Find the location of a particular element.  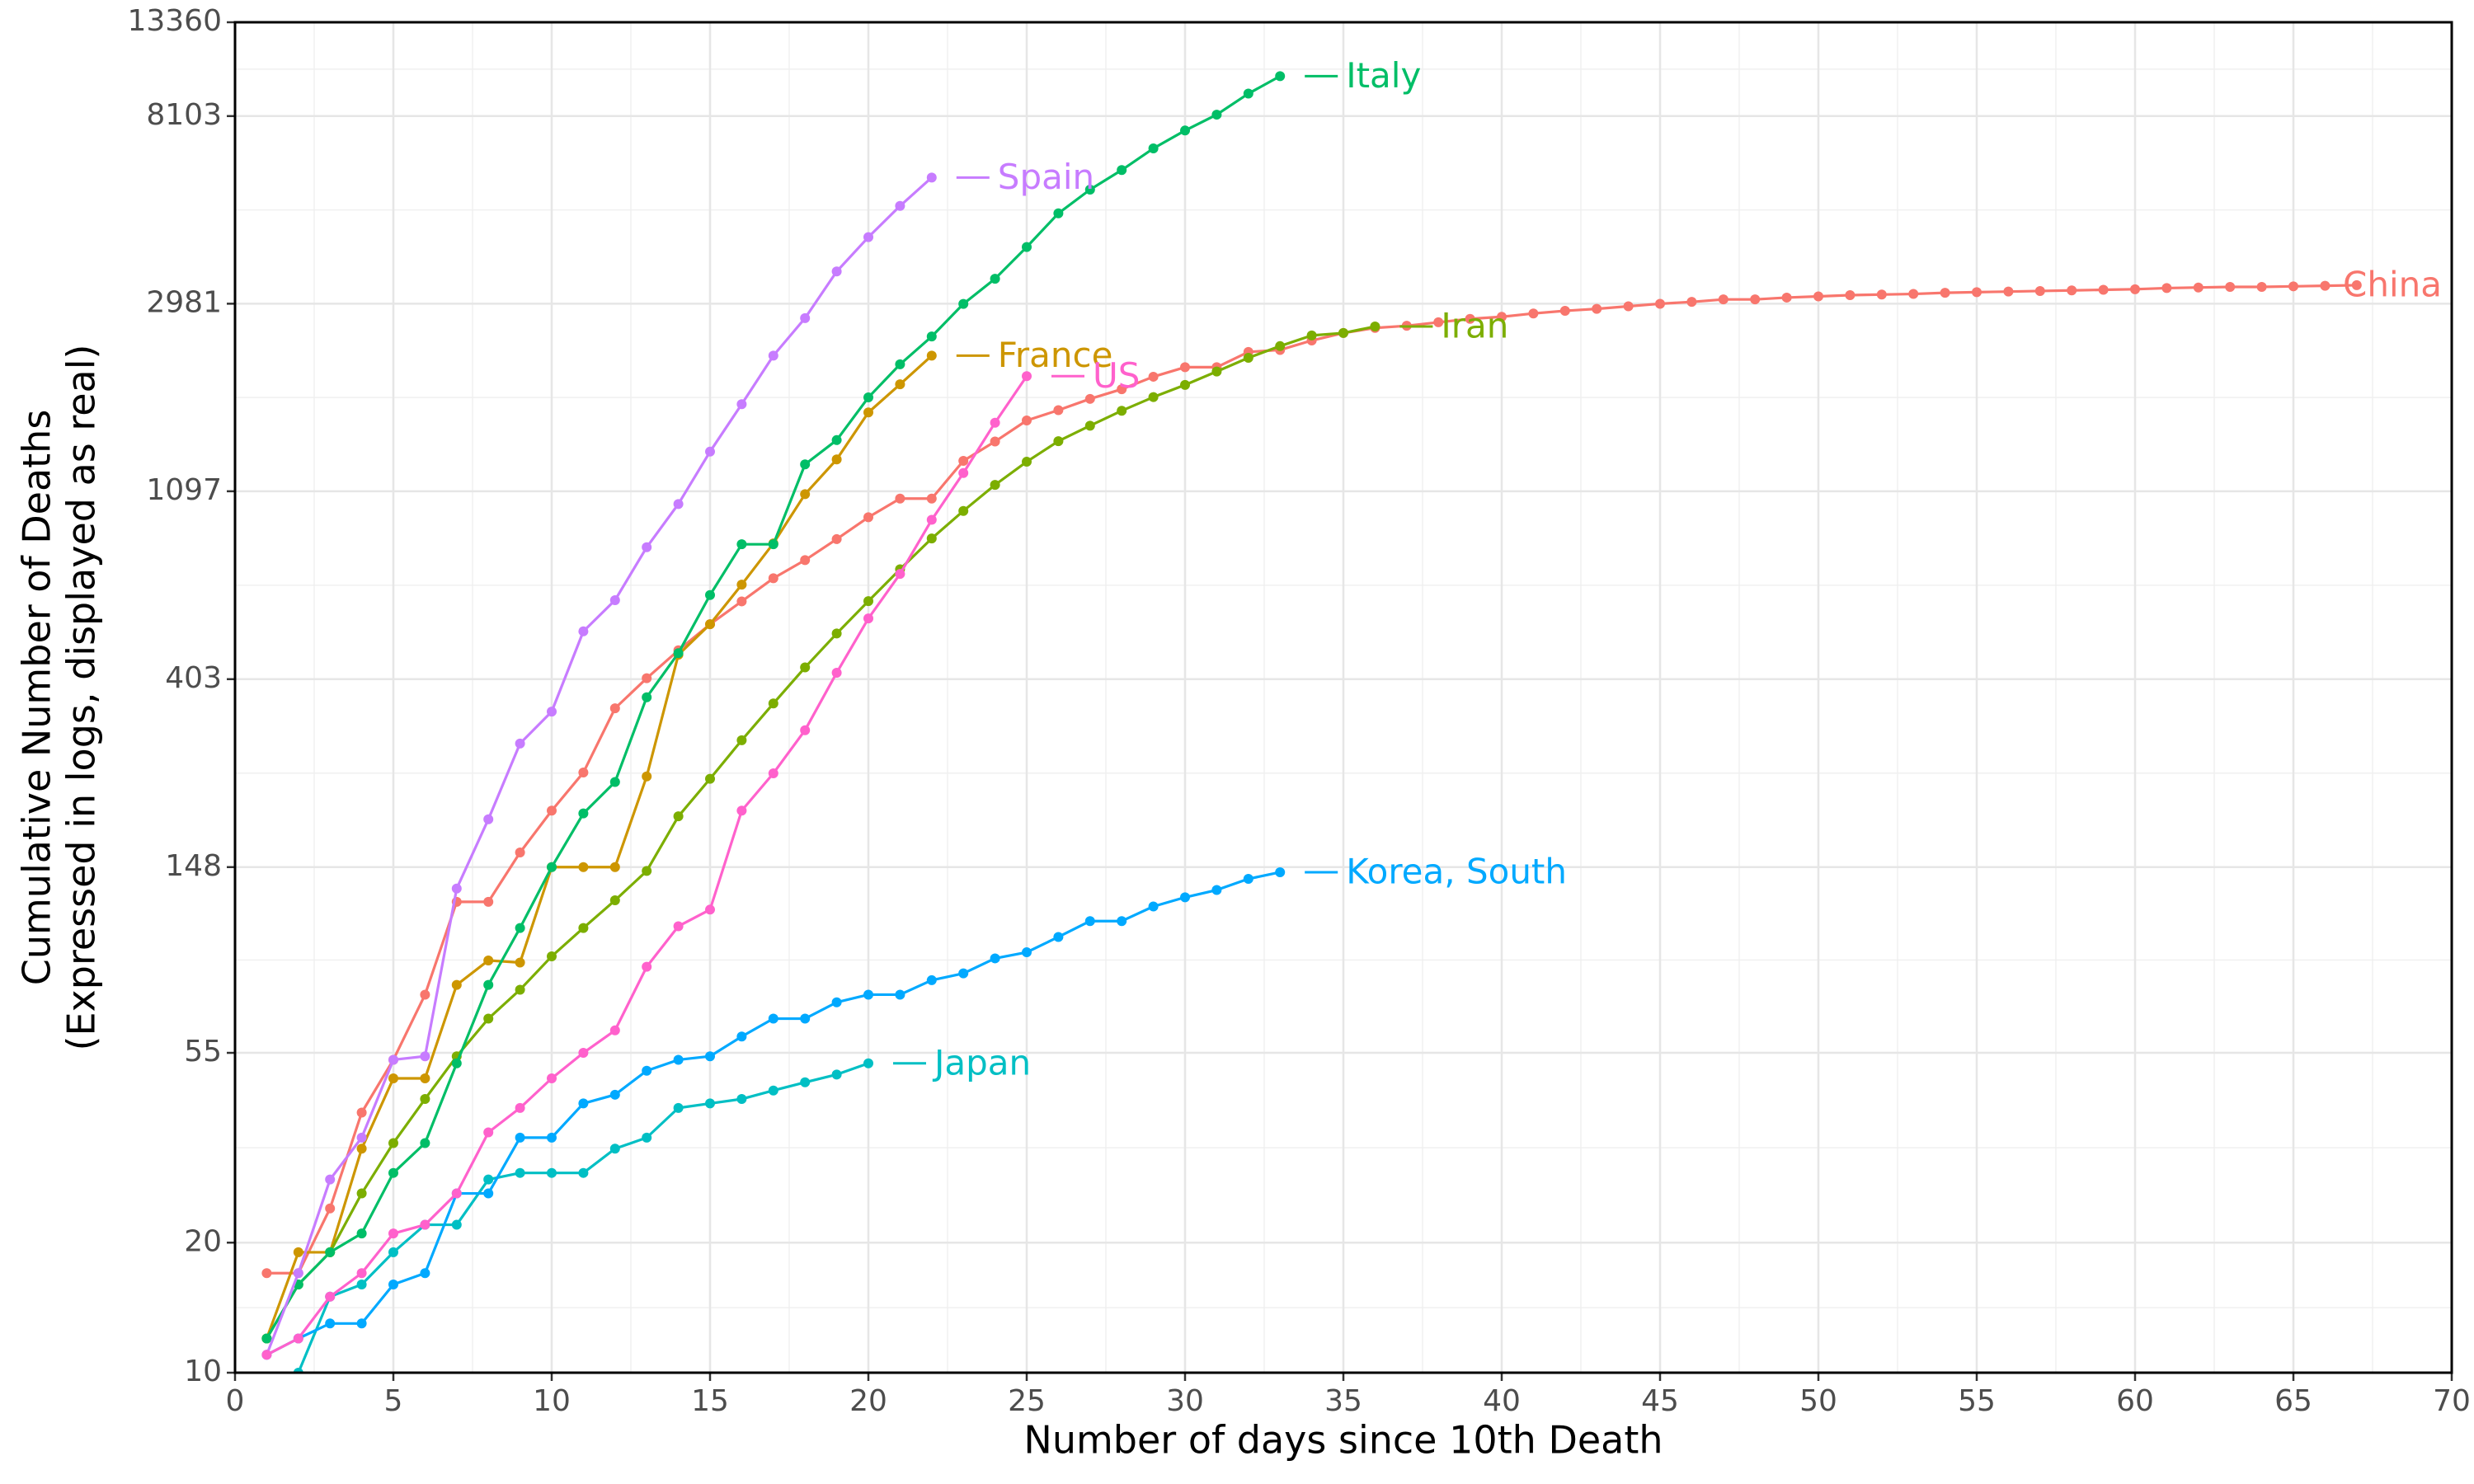

x-tick-label: 45 is located at coordinates (1660, 1401).